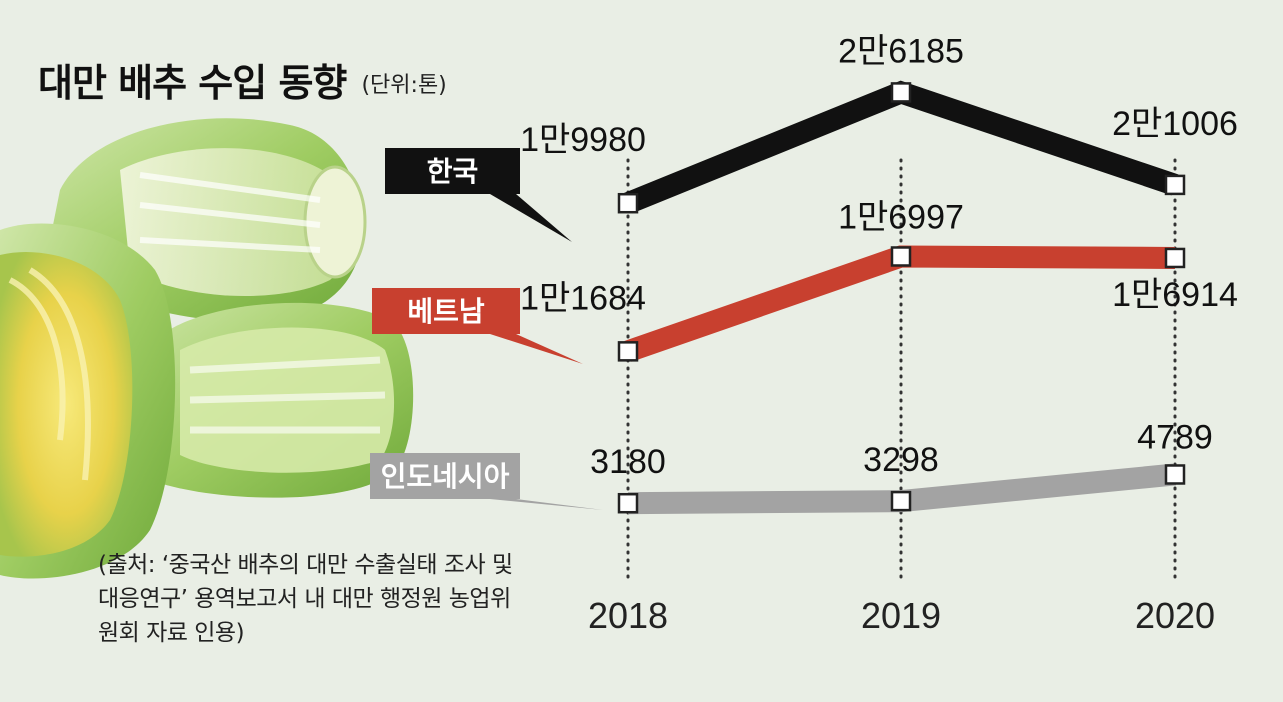 The height and width of the screenshot is (702, 1283). What do you see at coordinates (1175, 295) in the screenshot?
I see `data-label: 1만6914` at bounding box center [1175, 295].